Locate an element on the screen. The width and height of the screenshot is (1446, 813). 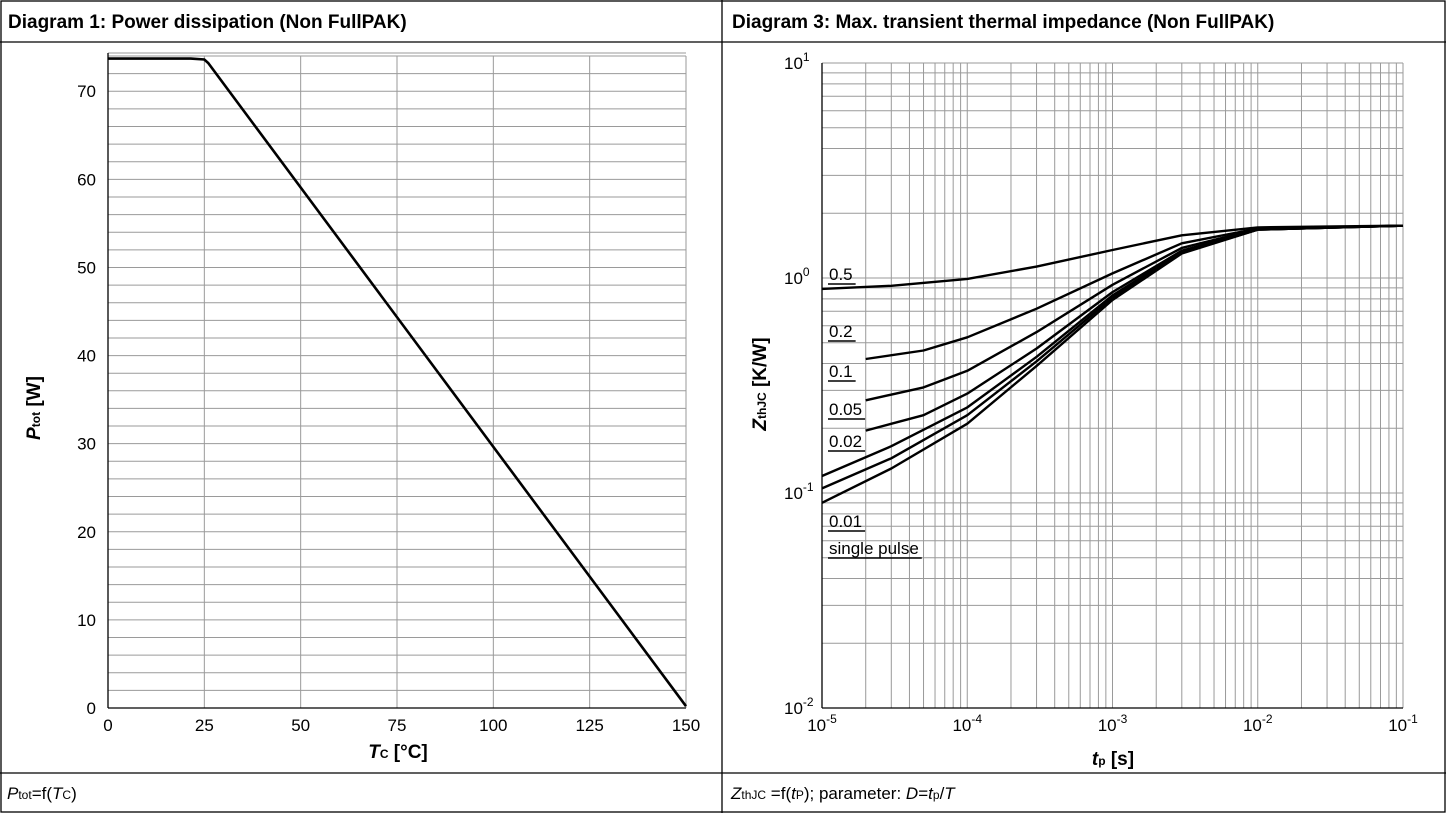
chart1-x-tick-label: 50 is located at coordinates (300, 725).